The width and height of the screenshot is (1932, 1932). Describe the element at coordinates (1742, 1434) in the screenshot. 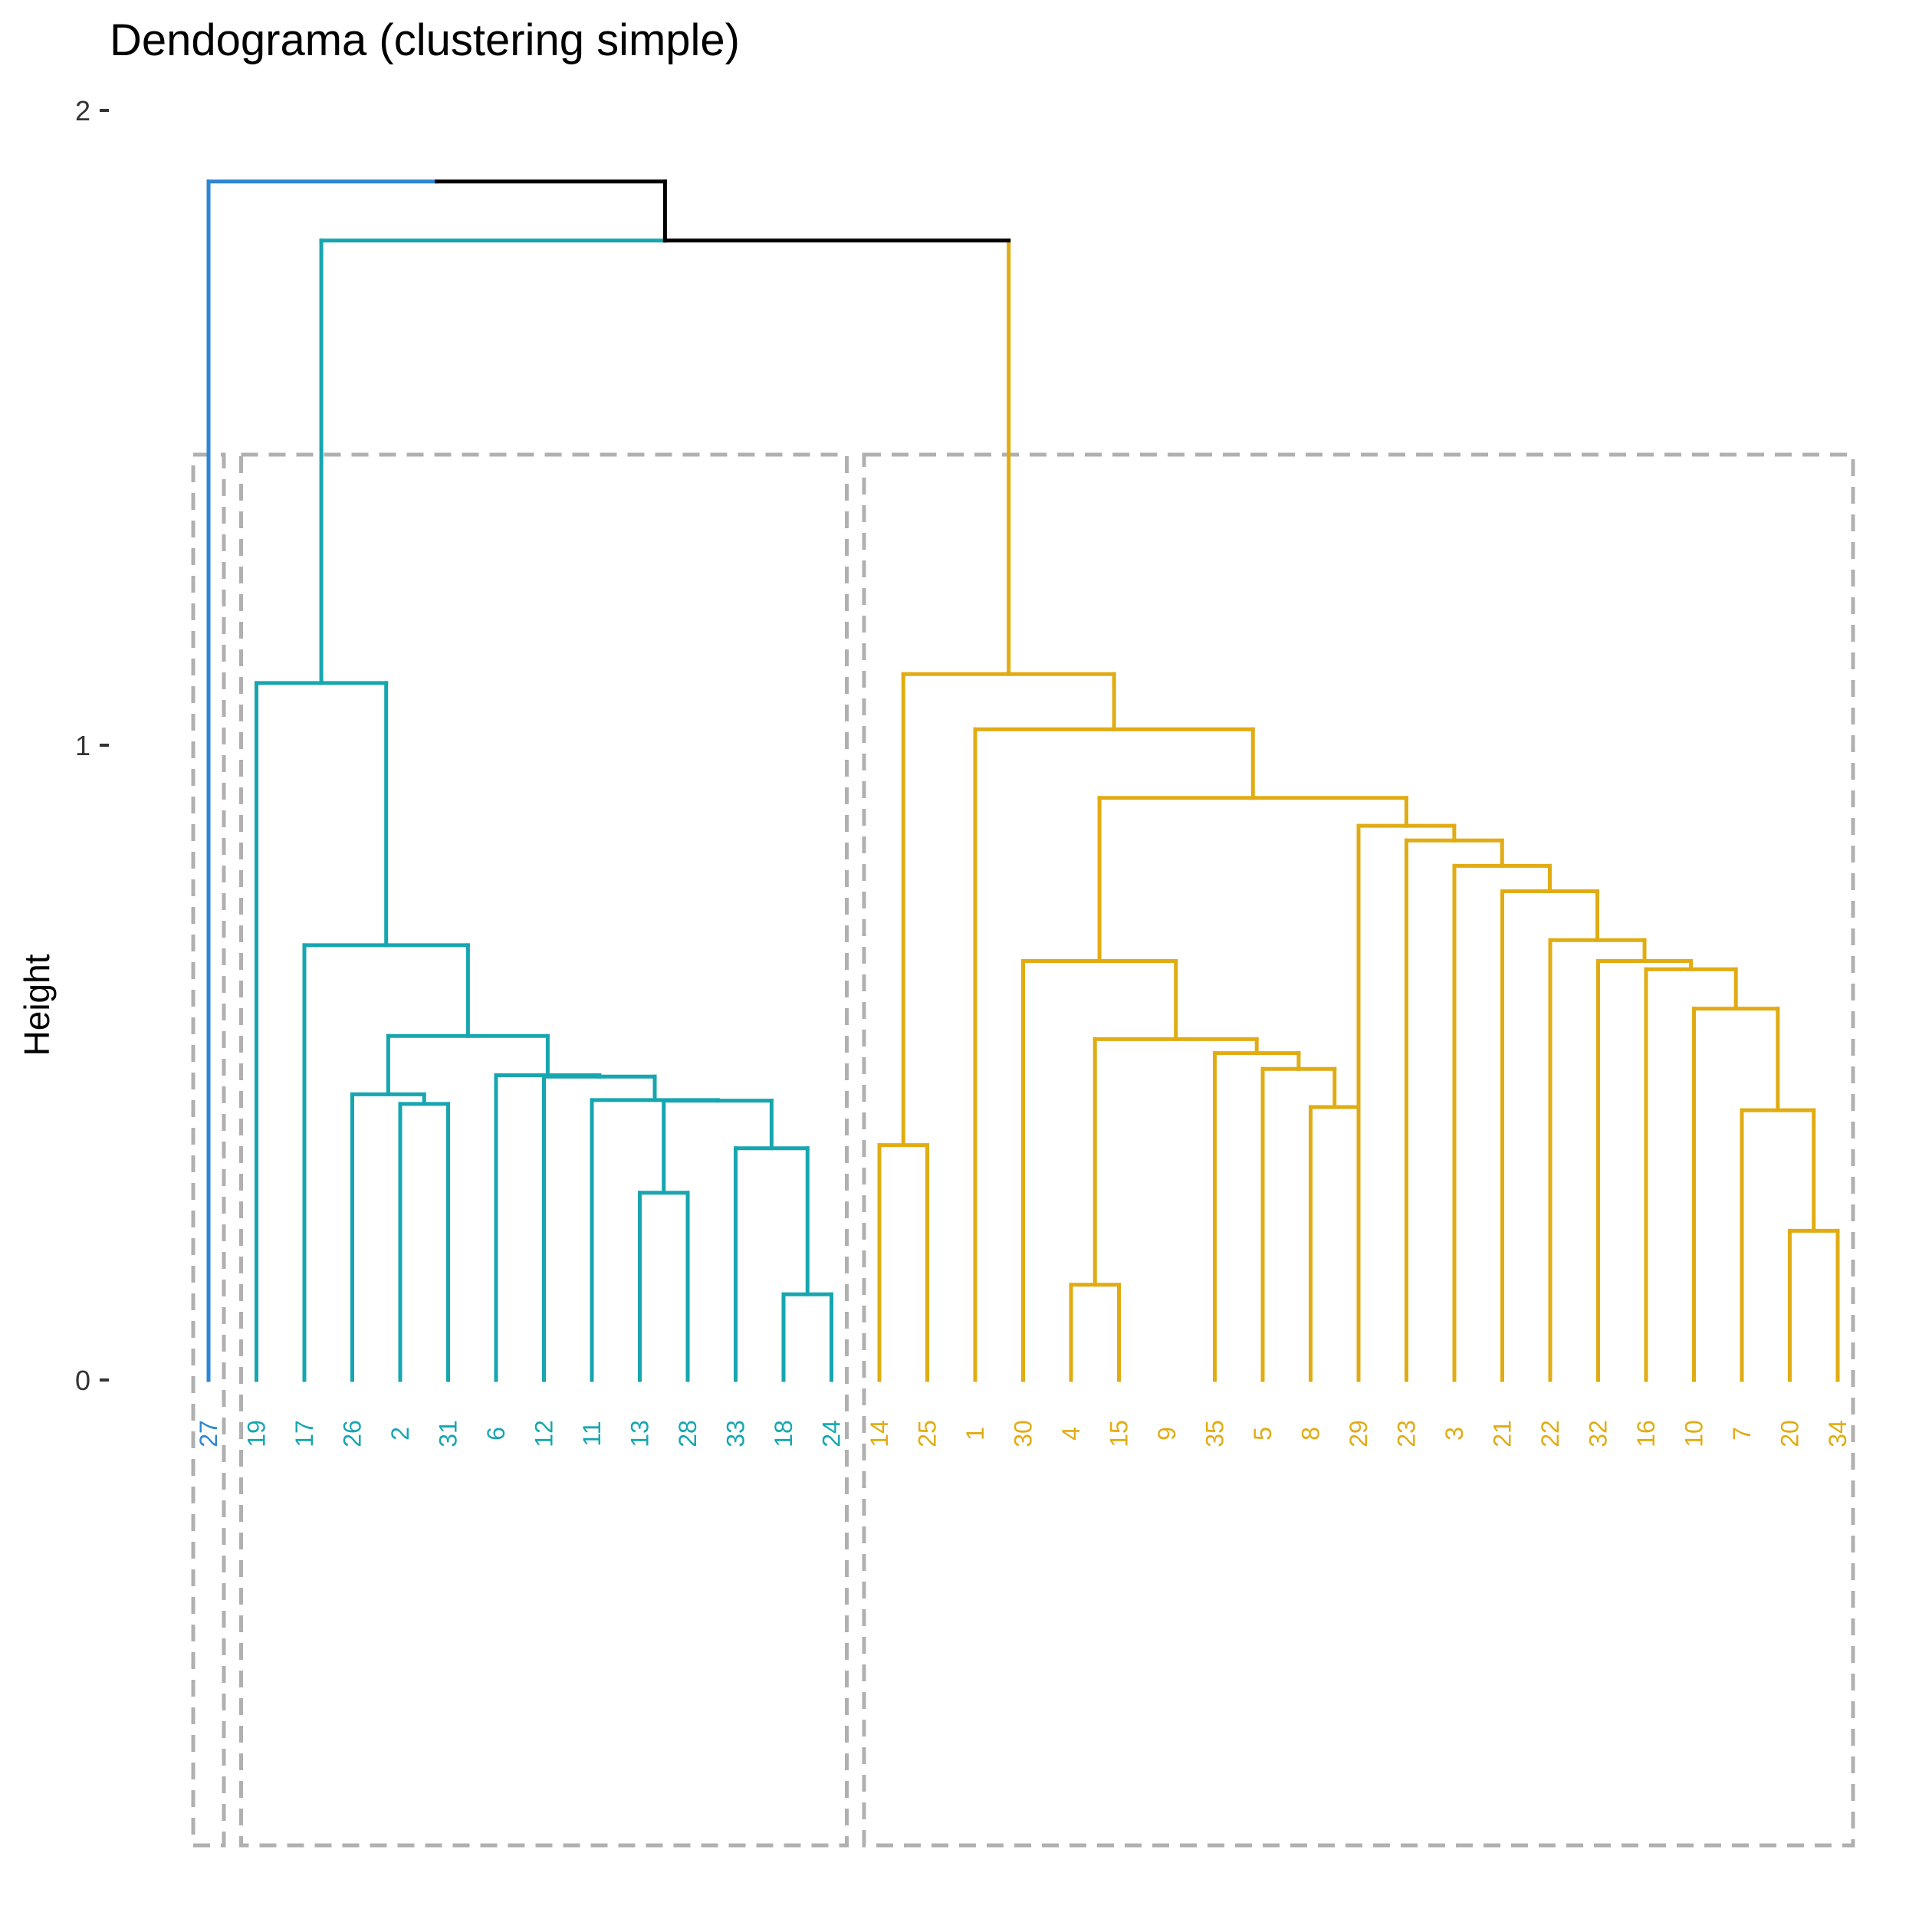

I see `leaf-label: 7` at that location.